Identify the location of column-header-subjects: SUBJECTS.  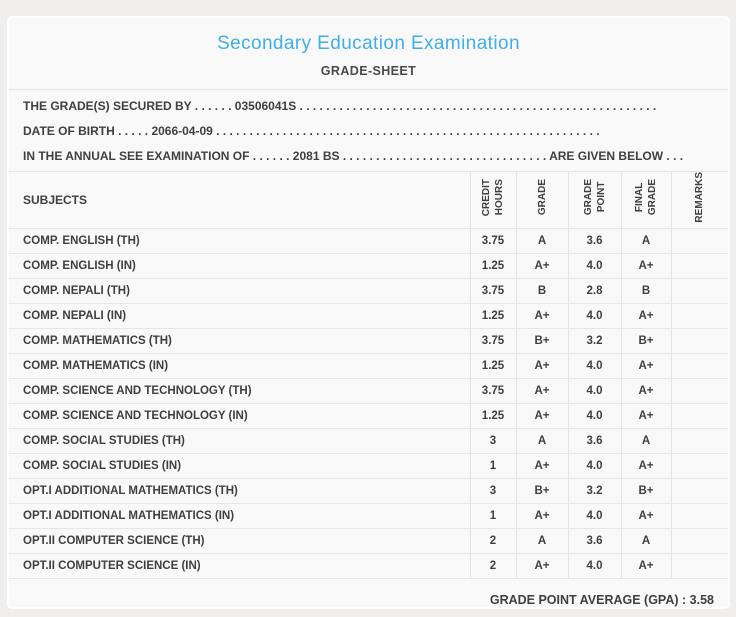
(239, 200).